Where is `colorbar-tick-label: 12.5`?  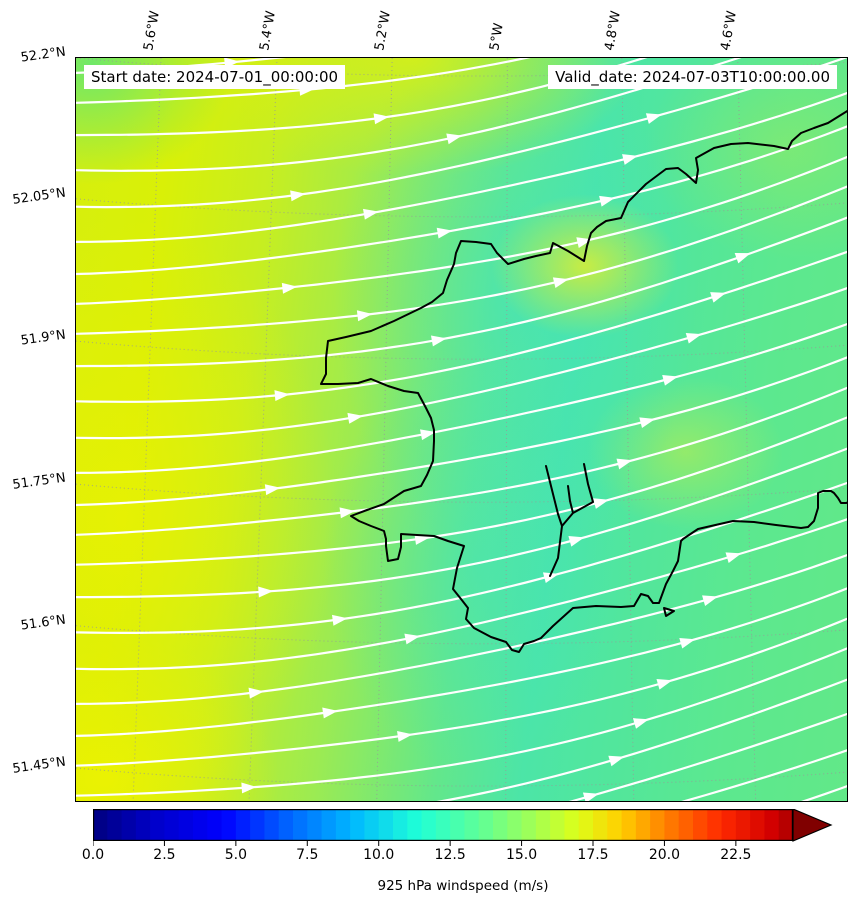 colorbar-tick-label: 12.5 is located at coordinates (450, 855).